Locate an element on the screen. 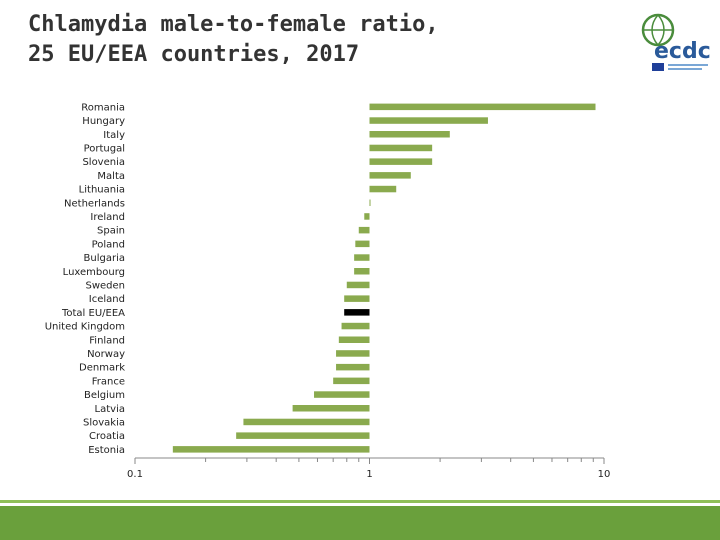 Image resolution: width=720 pixels, height=540 pixels. footer-band is located at coordinates (360, 523).